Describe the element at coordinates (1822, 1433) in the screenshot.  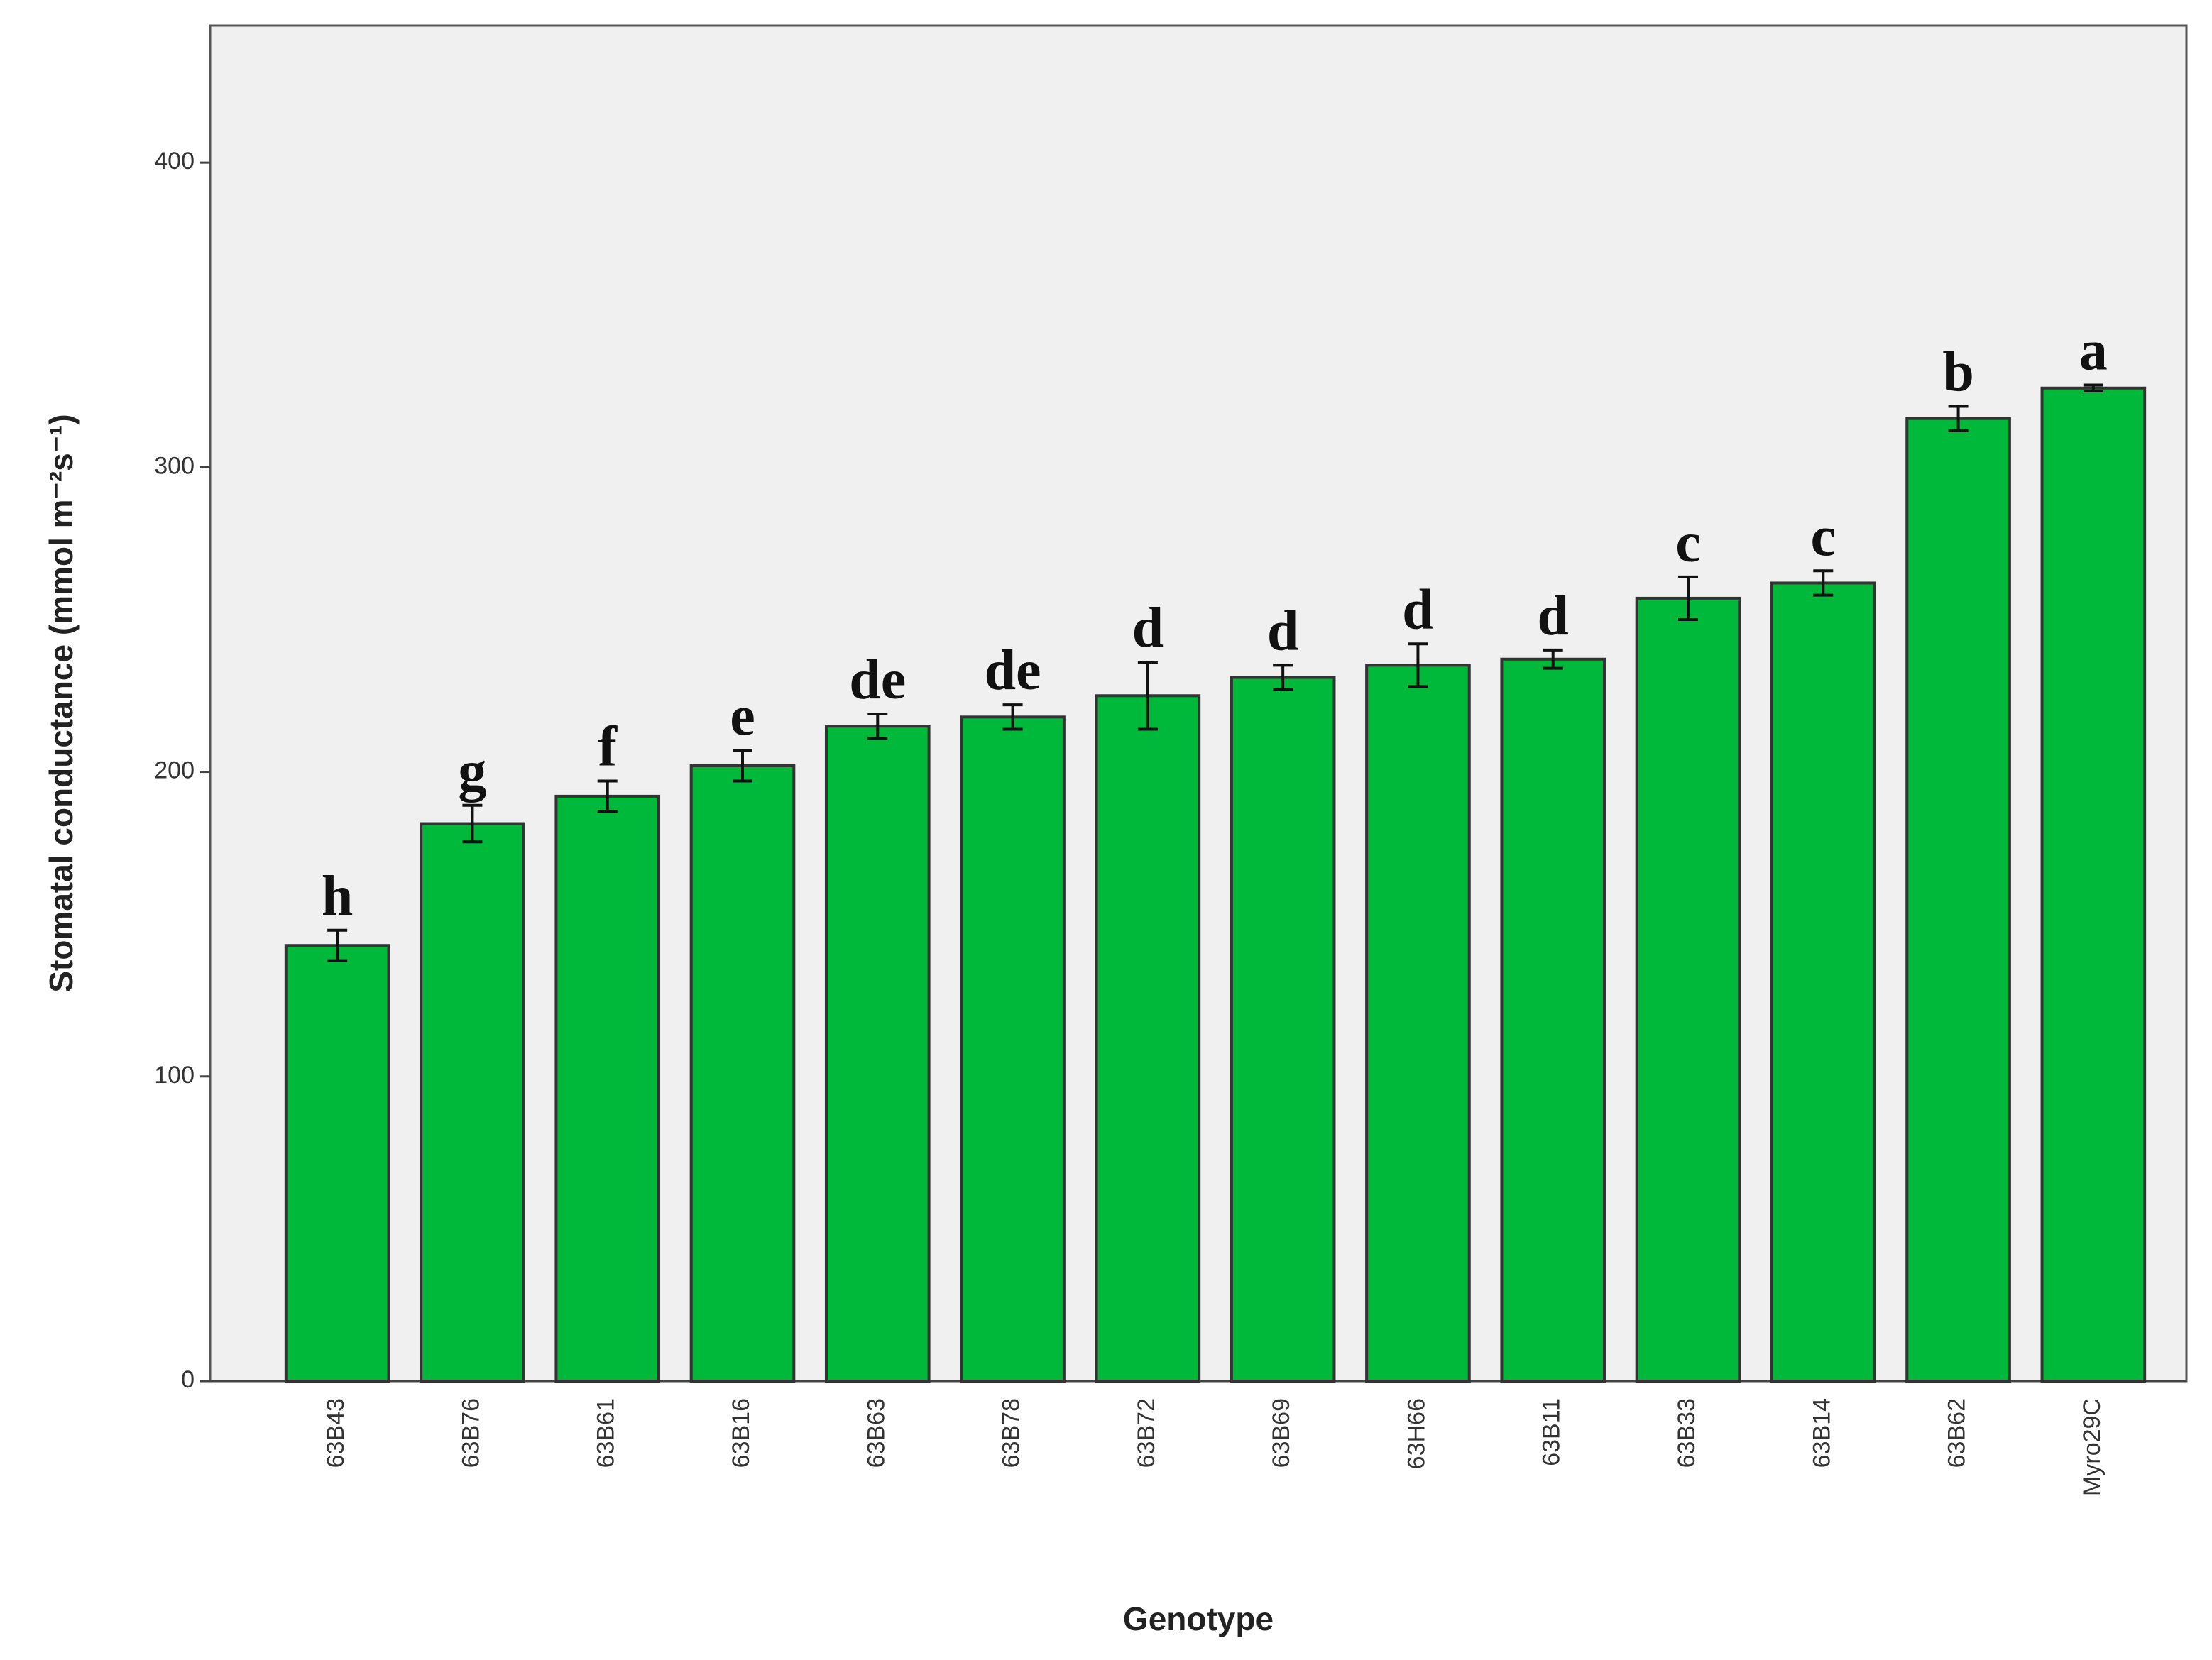
I see `x-tick-label: 63B14` at that location.